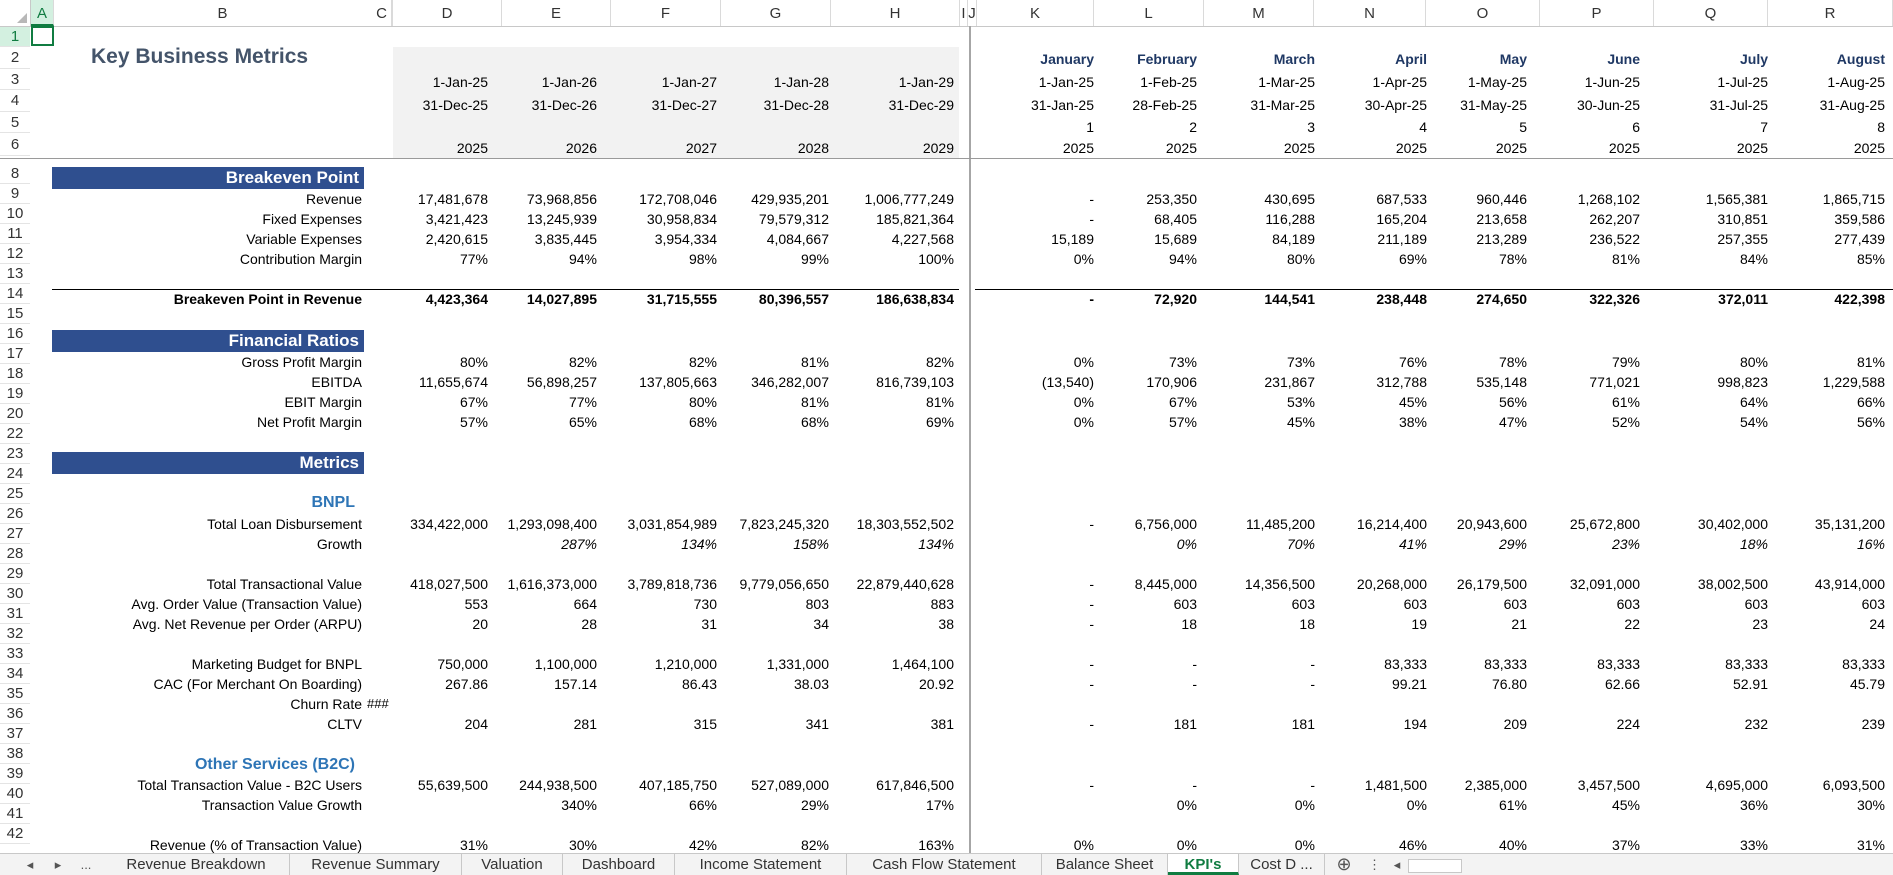  Describe the element at coordinates (473, 259) in the screenshot. I see `annual-value: 77%` at that location.